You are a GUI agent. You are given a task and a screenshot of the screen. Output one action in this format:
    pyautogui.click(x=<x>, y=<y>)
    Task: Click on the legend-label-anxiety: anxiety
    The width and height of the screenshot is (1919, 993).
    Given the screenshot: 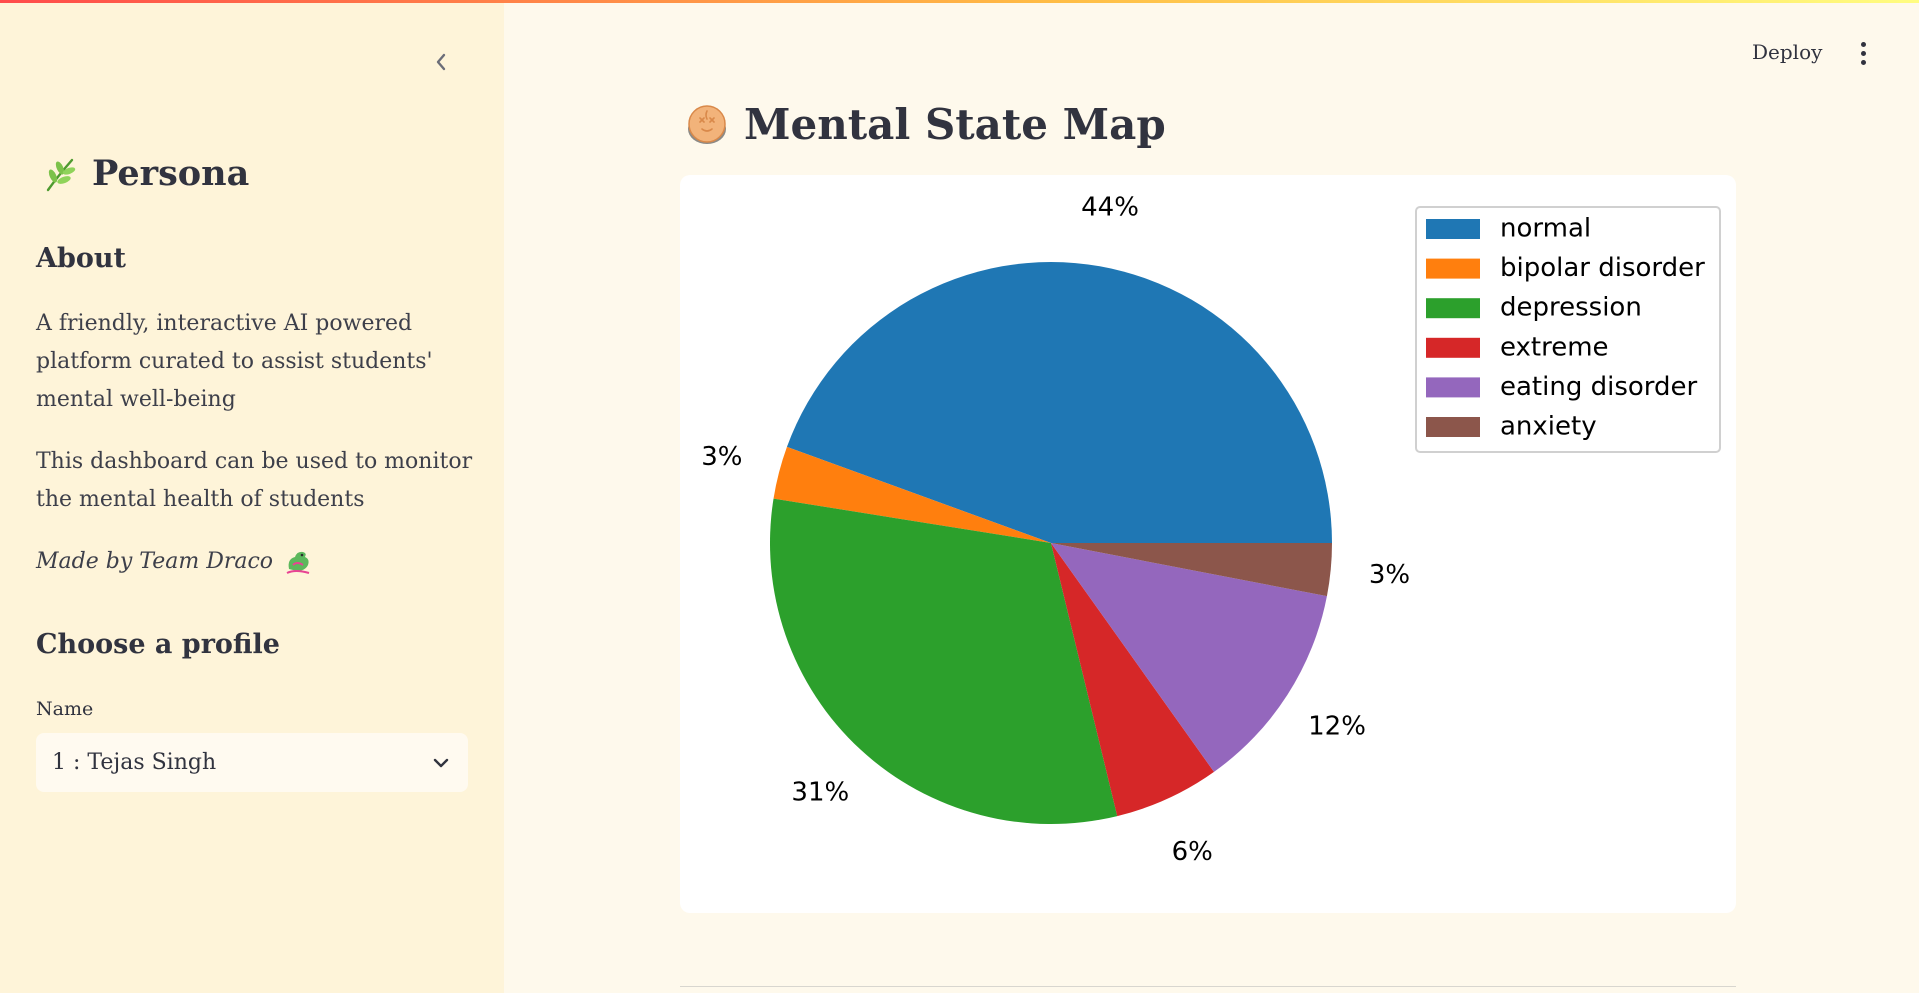 What is the action you would take?
    pyautogui.click(x=1548, y=427)
    